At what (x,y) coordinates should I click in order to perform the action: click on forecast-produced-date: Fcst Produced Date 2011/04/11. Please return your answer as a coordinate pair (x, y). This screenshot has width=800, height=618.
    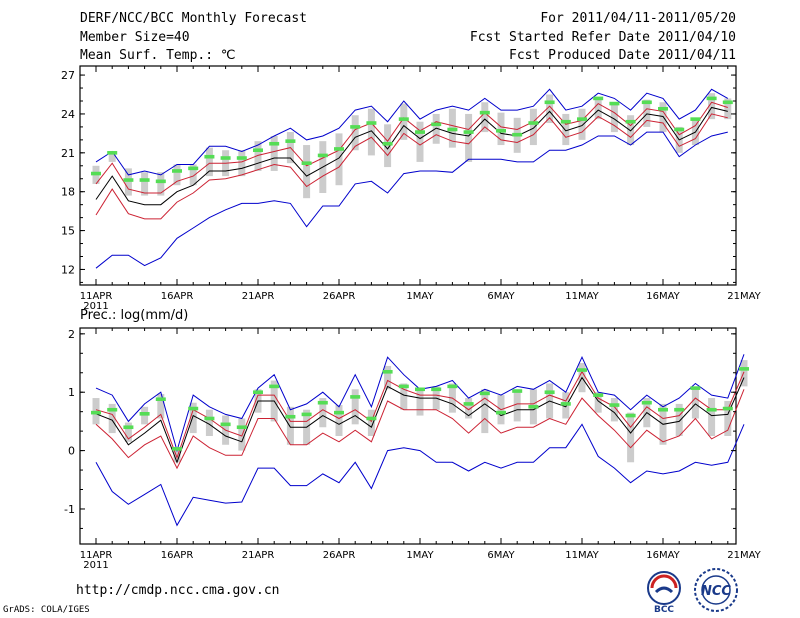
    Looking at the image, I should click on (622, 55).